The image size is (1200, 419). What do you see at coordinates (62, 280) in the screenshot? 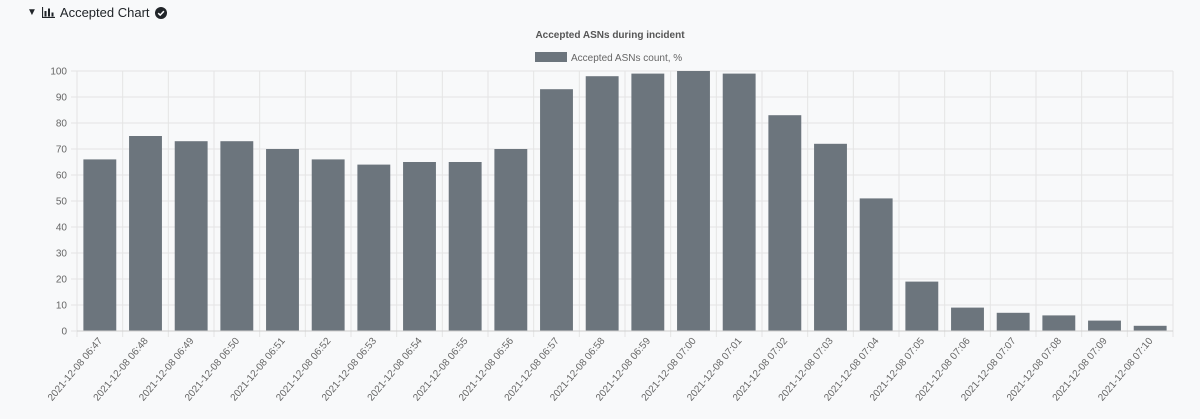
I see `y-tick-label: 20` at bounding box center [62, 280].